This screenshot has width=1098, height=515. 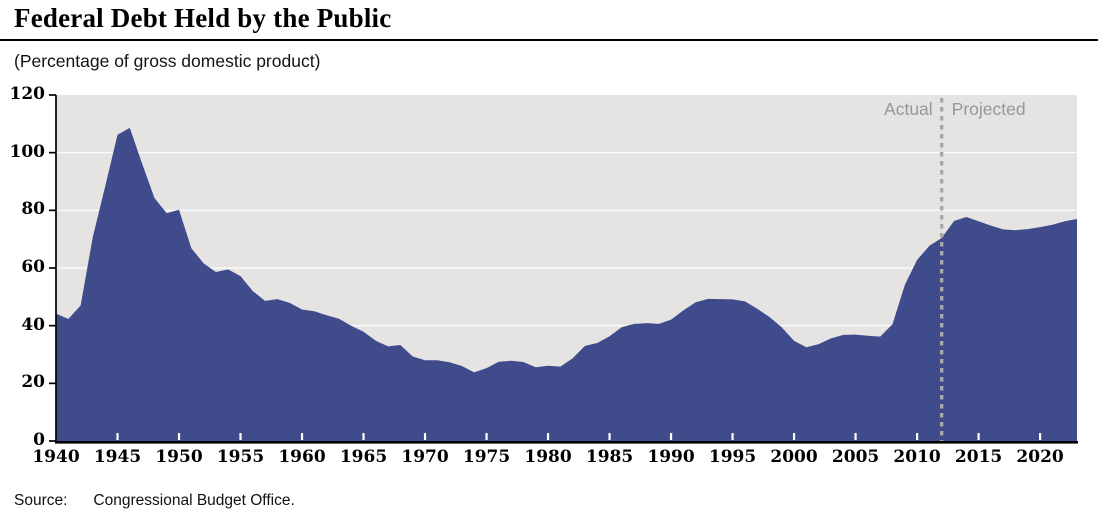 What do you see at coordinates (27, 94) in the screenshot?
I see `y-tick-label: 120` at bounding box center [27, 94].